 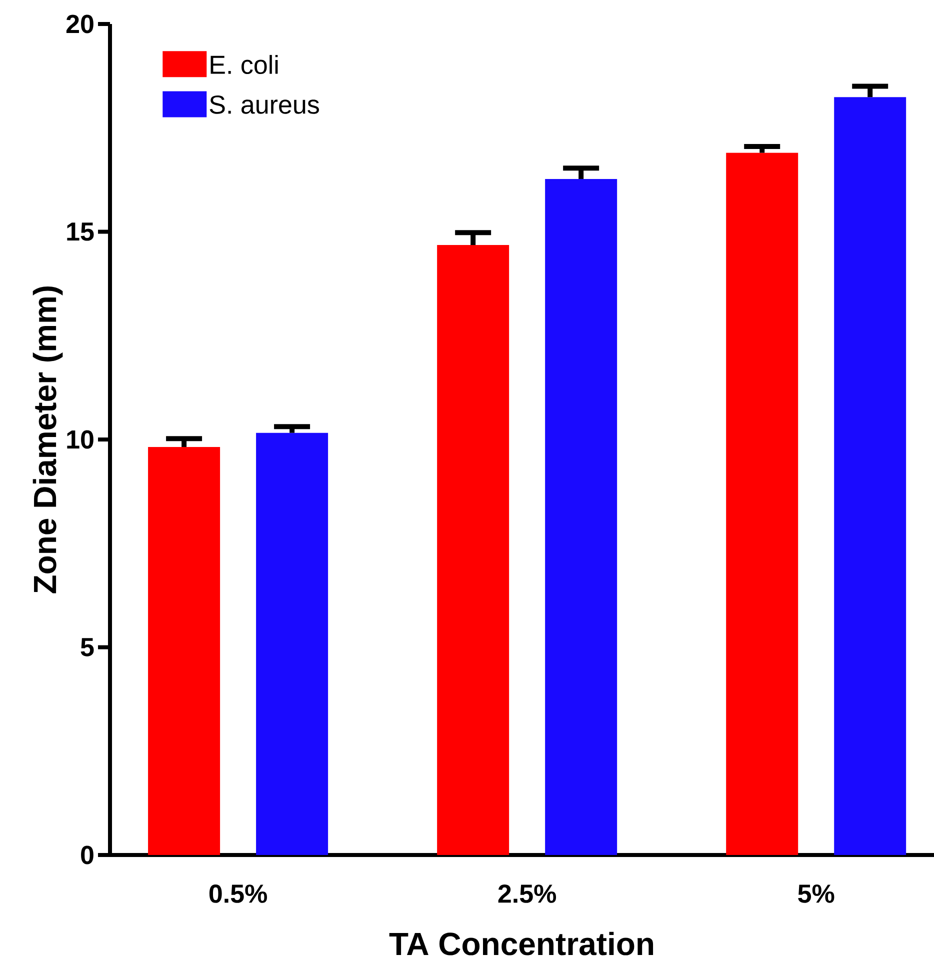 What do you see at coordinates (47, 440) in the screenshot?
I see `y-axis-title: Zone Diameter (mm)` at bounding box center [47, 440].